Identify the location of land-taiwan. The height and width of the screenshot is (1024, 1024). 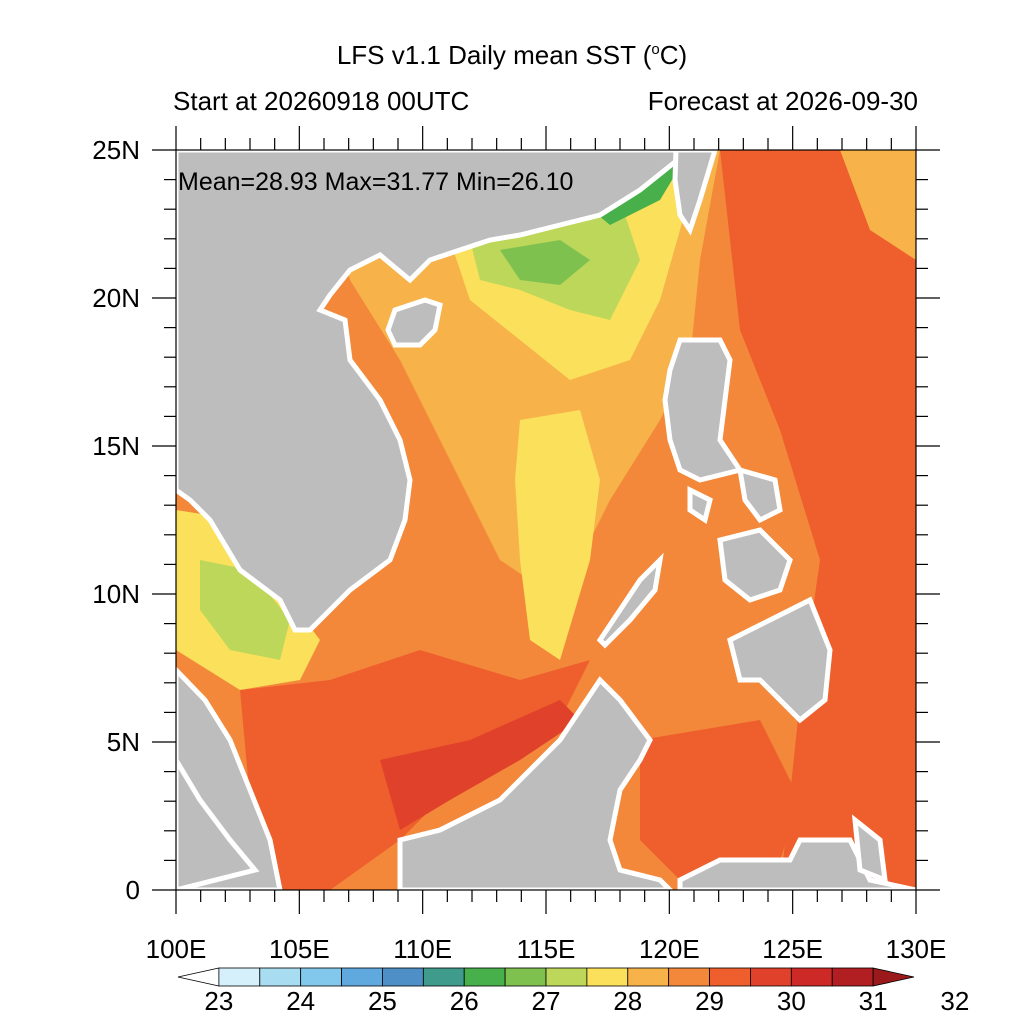
(695, 193).